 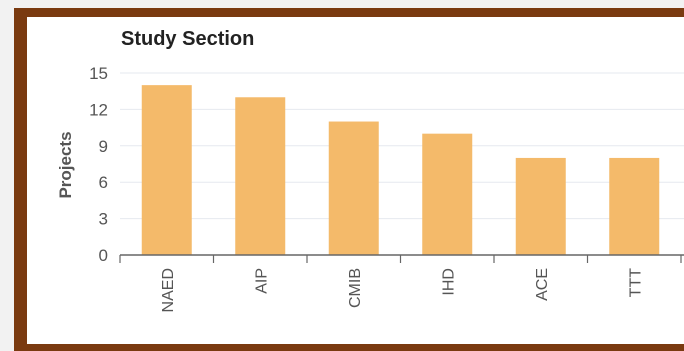 What do you see at coordinates (187, 39) in the screenshot?
I see `chart-title: Study Section` at bounding box center [187, 39].